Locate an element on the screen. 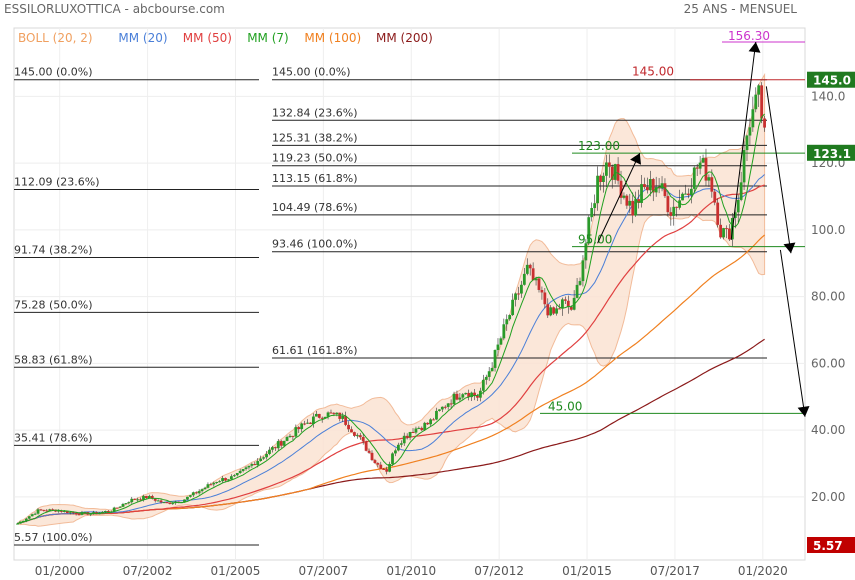 This screenshot has width=855, height=580. x-tick-label: 01/2010 is located at coordinates (411, 571).